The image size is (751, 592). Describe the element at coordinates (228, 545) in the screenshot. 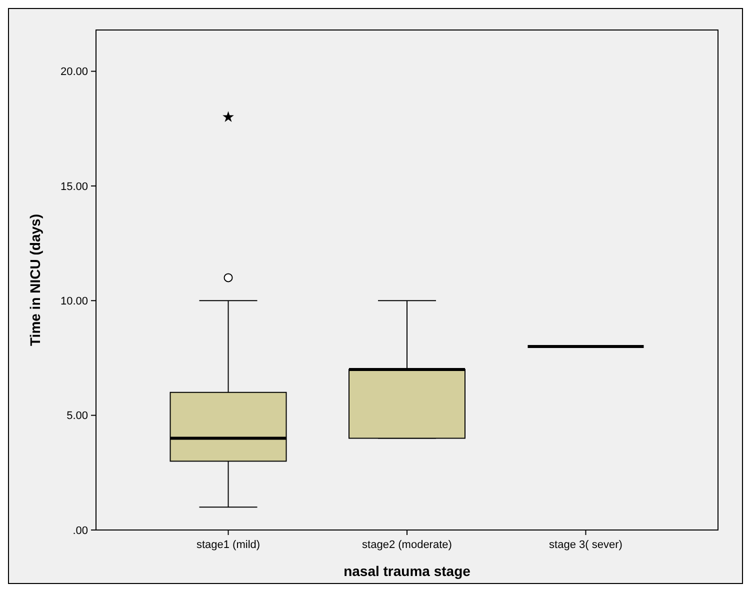

I see `x-tick-label: stage1 (mild)` at that location.